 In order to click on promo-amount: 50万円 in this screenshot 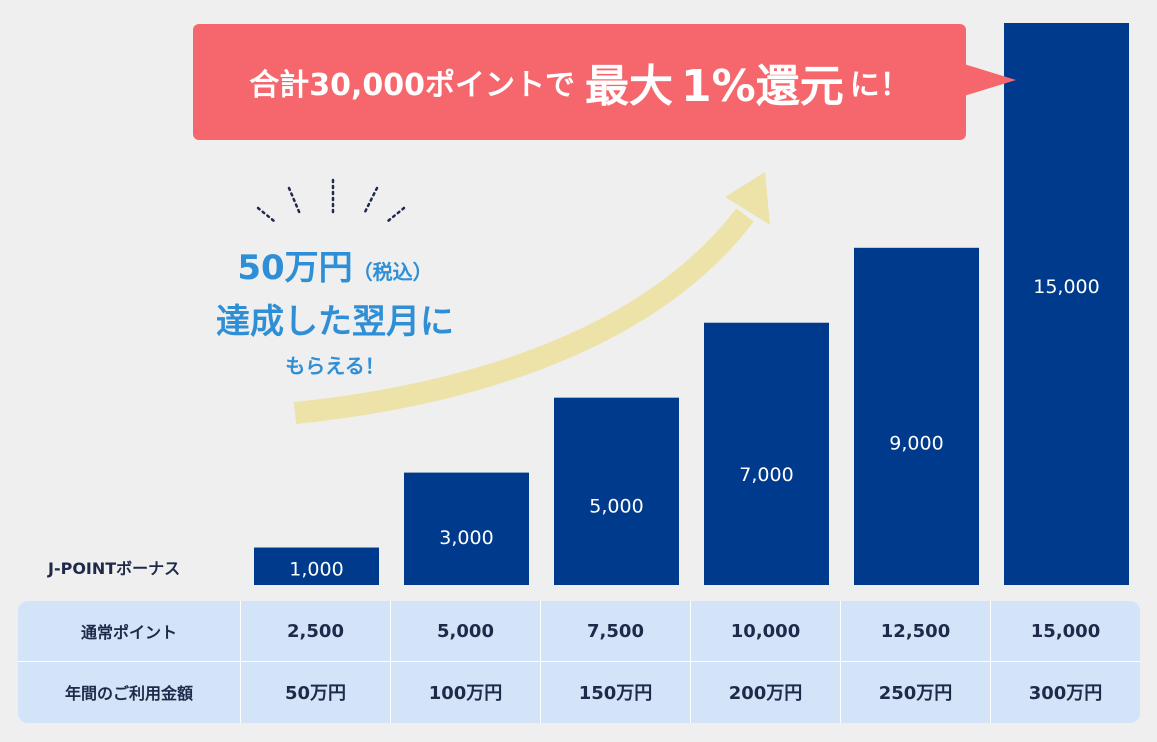, I will do `click(295, 268)`.